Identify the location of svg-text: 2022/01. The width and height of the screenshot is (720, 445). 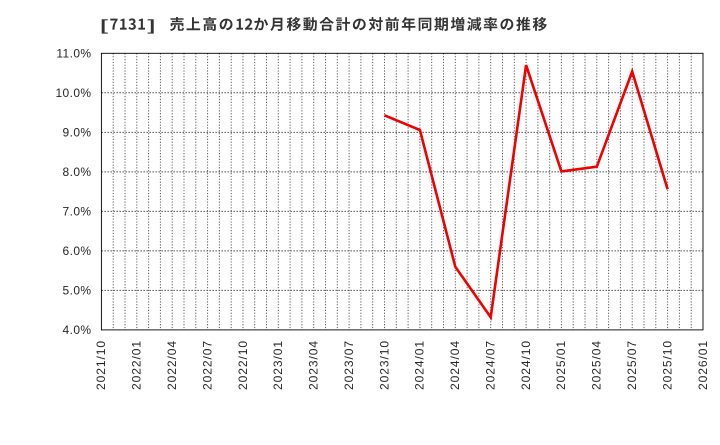
(137, 365).